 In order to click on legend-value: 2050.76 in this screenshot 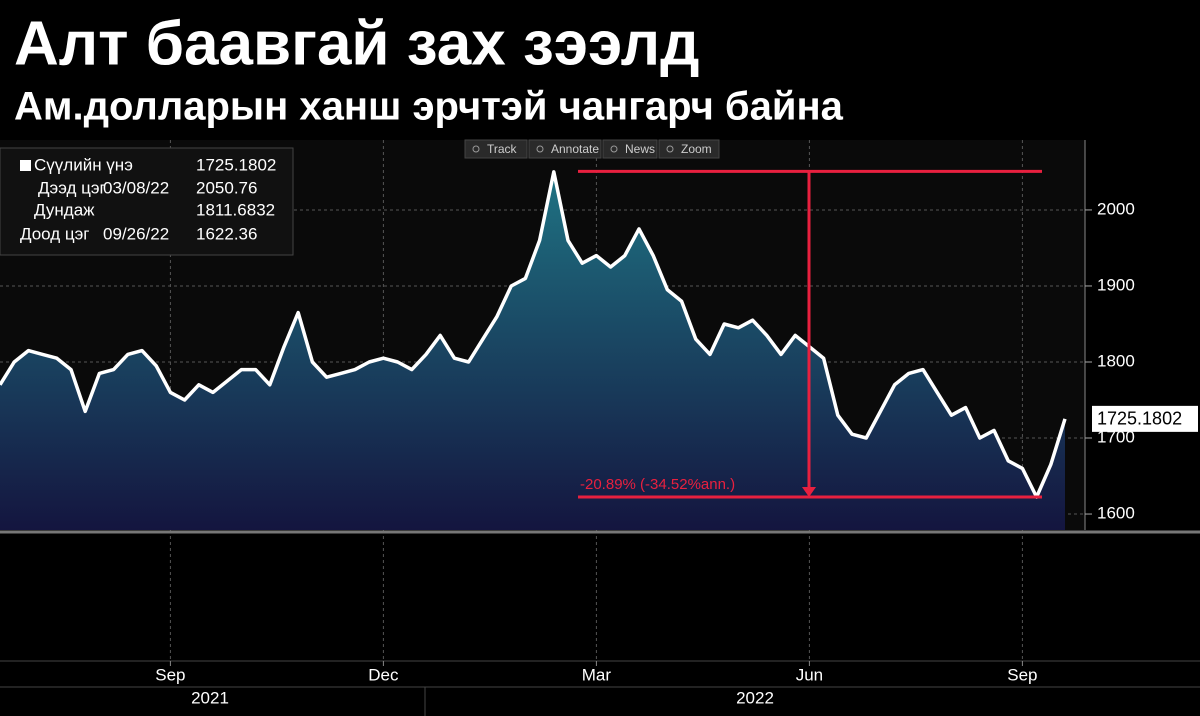, I will do `click(226, 187)`.